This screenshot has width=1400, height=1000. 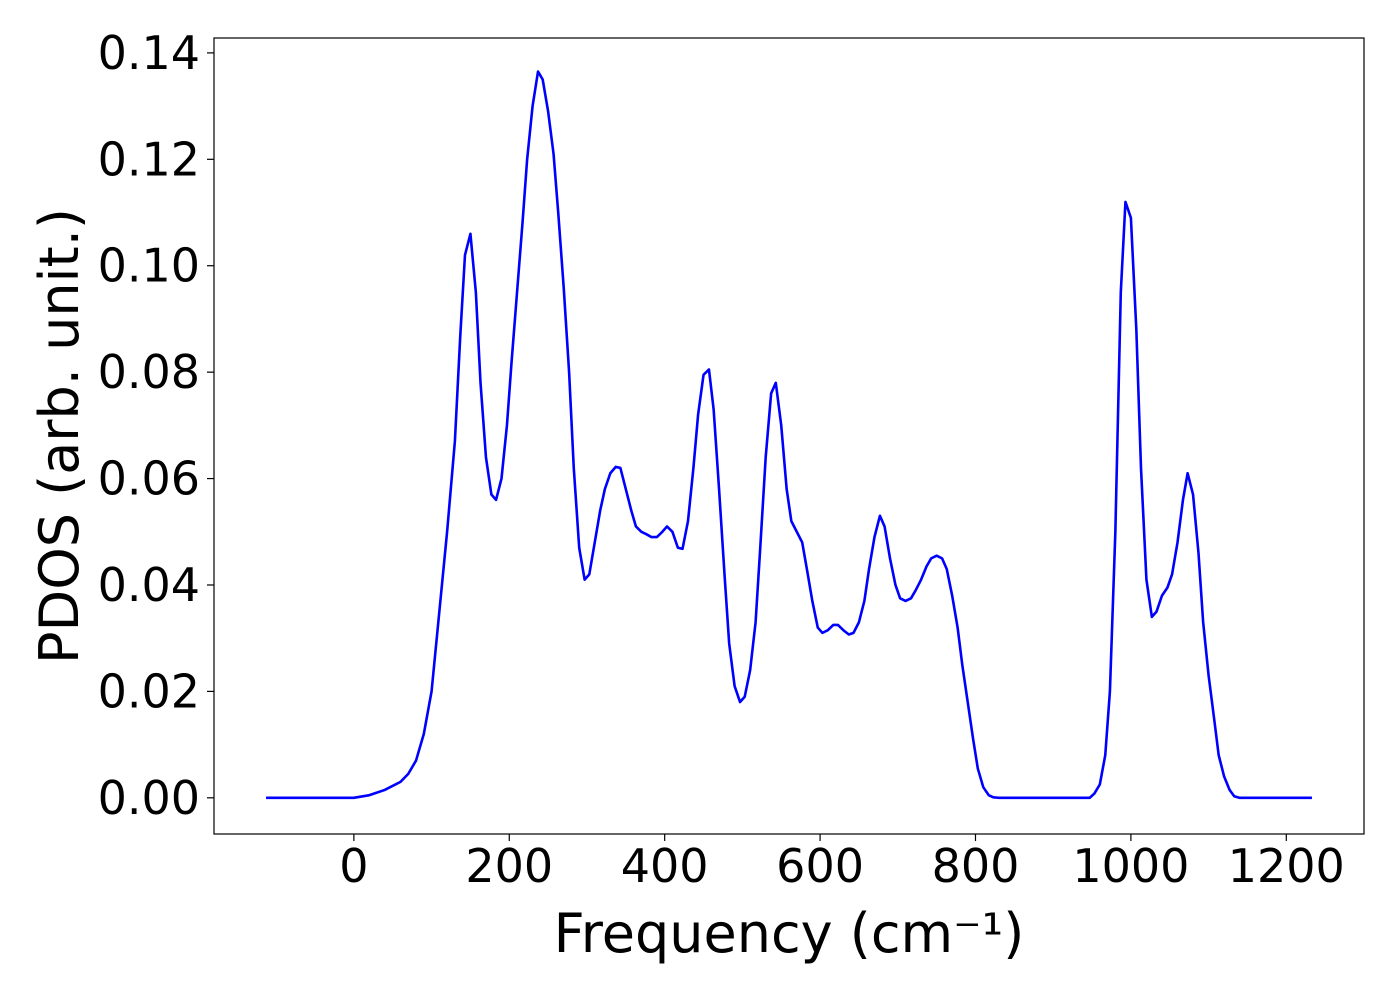 What do you see at coordinates (59, 436) in the screenshot?
I see `y-axis-label: PDOS (arb. unit.)` at bounding box center [59, 436].